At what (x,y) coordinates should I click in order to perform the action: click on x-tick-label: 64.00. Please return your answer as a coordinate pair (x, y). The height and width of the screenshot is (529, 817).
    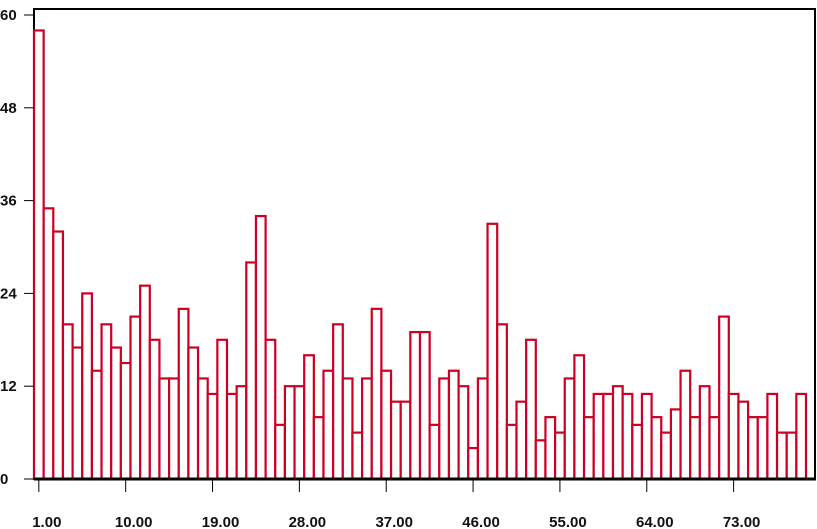
    Looking at the image, I should click on (655, 521).